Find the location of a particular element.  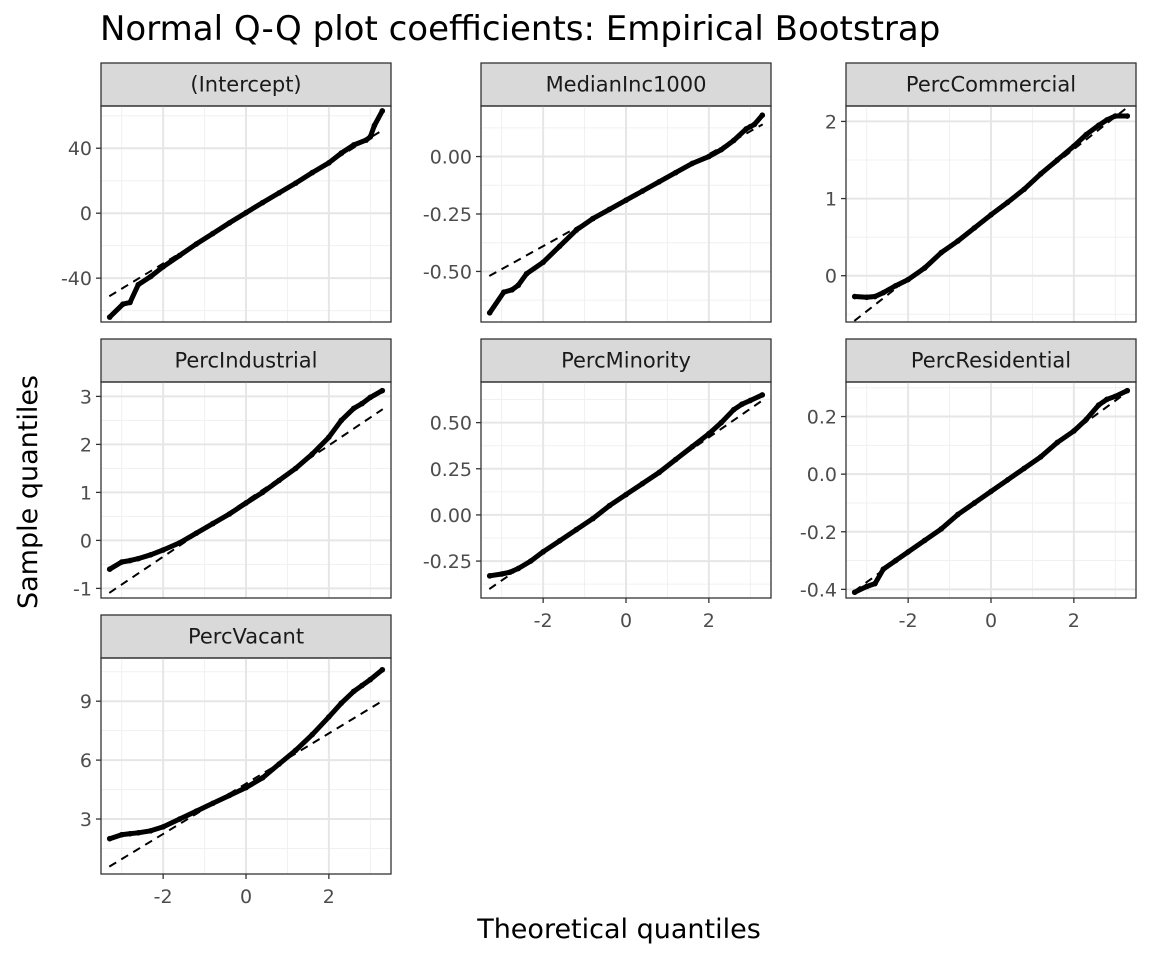

y-tick-label: 0.2 is located at coordinates (822, 418).